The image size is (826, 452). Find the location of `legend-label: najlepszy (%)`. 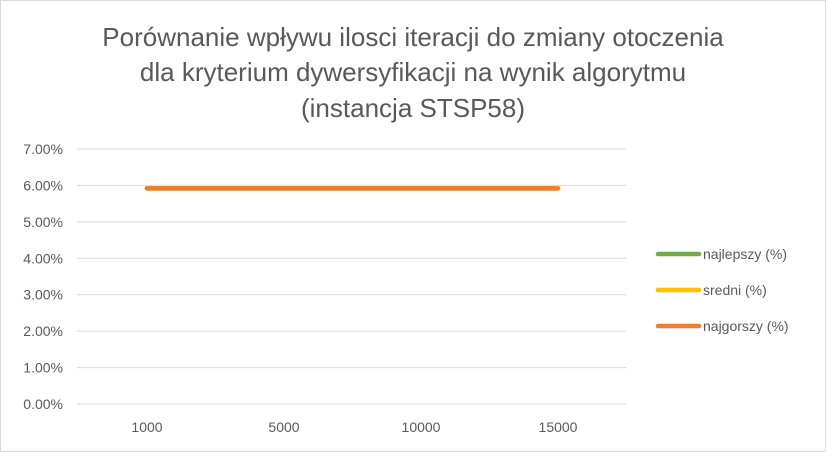

legend-label: najlepszy (%) is located at coordinates (745, 254).